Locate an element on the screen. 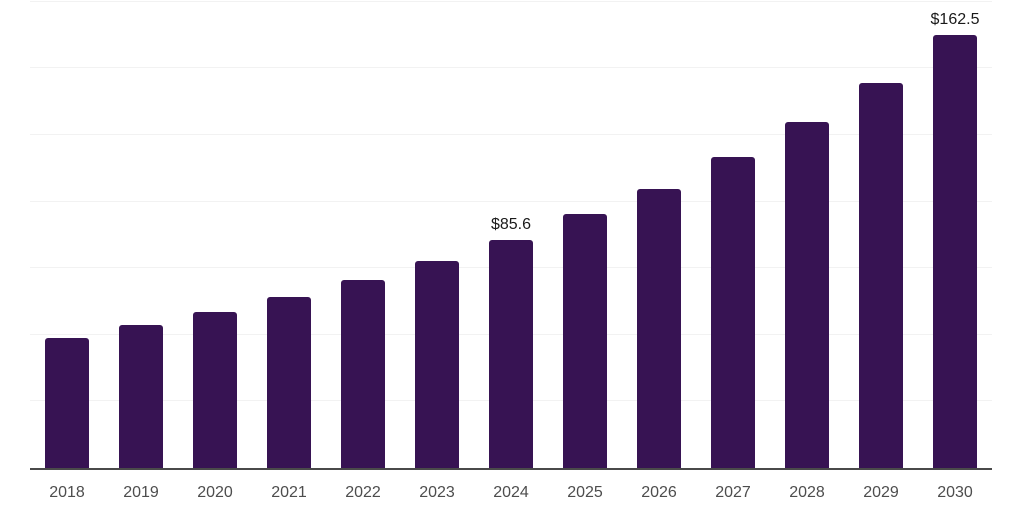  x-axis-label: 2024 is located at coordinates (511, 492).